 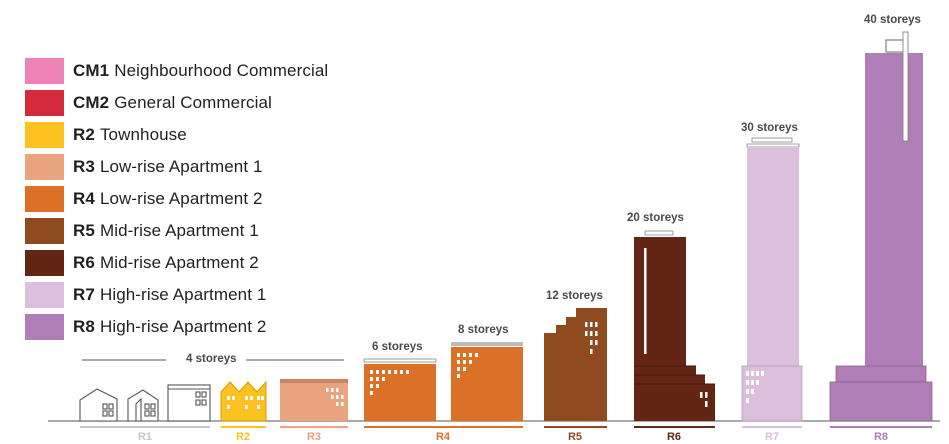 What do you see at coordinates (84, 198) in the screenshot?
I see `legend-code-r4: R4` at bounding box center [84, 198].